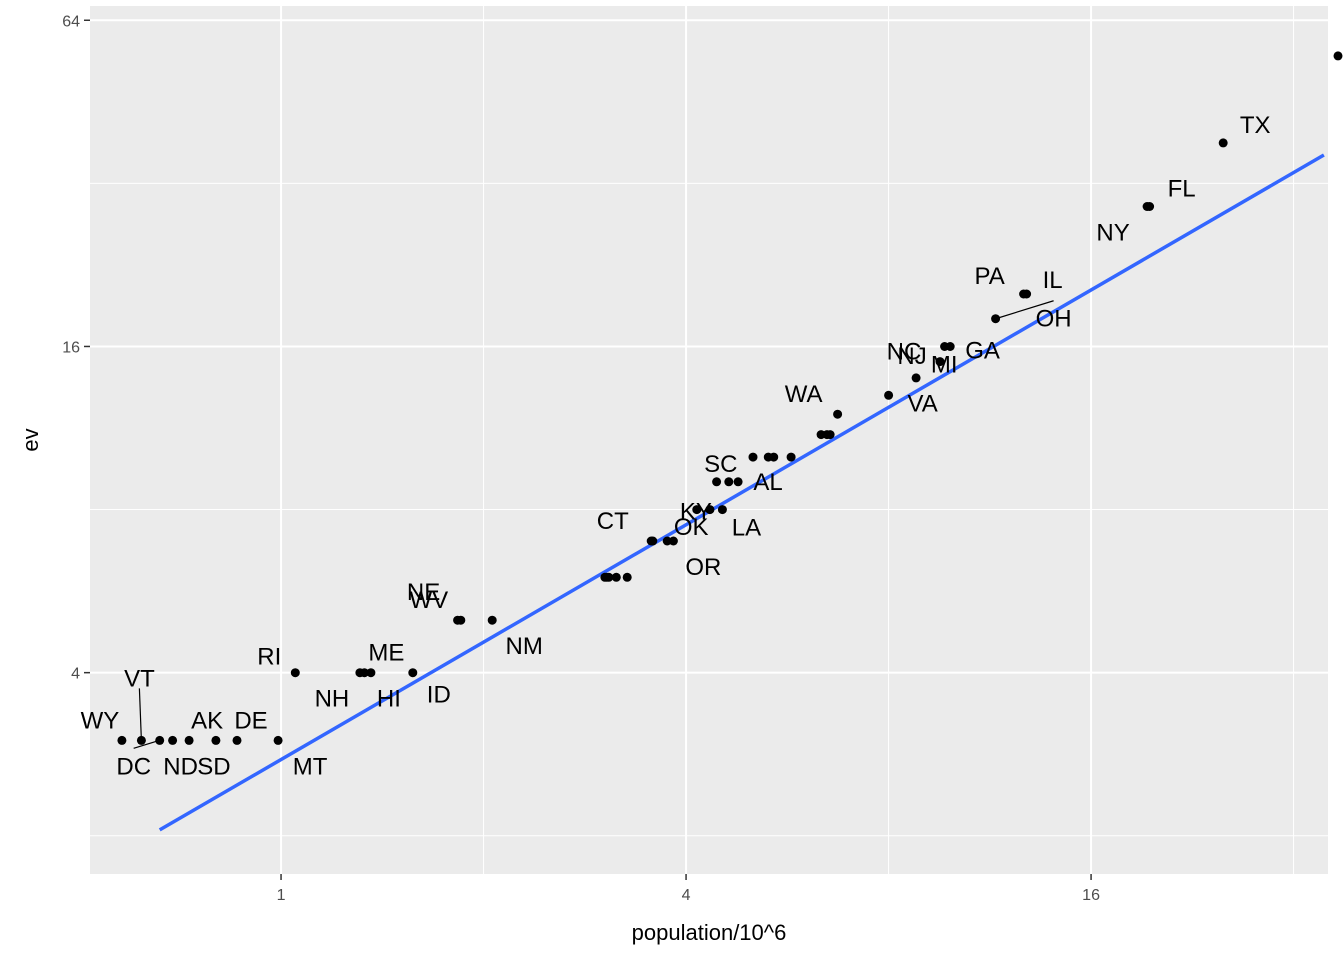 This screenshot has width=1344, height=960. What do you see at coordinates (250, 720) in the screenshot?
I see `point-label: DE` at bounding box center [250, 720].